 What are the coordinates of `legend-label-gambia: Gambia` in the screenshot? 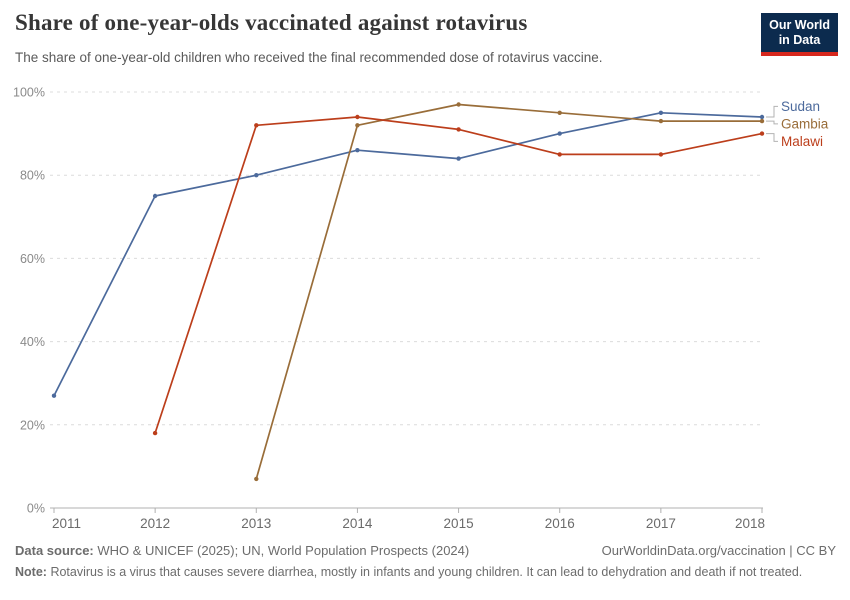 It's located at (805, 124).